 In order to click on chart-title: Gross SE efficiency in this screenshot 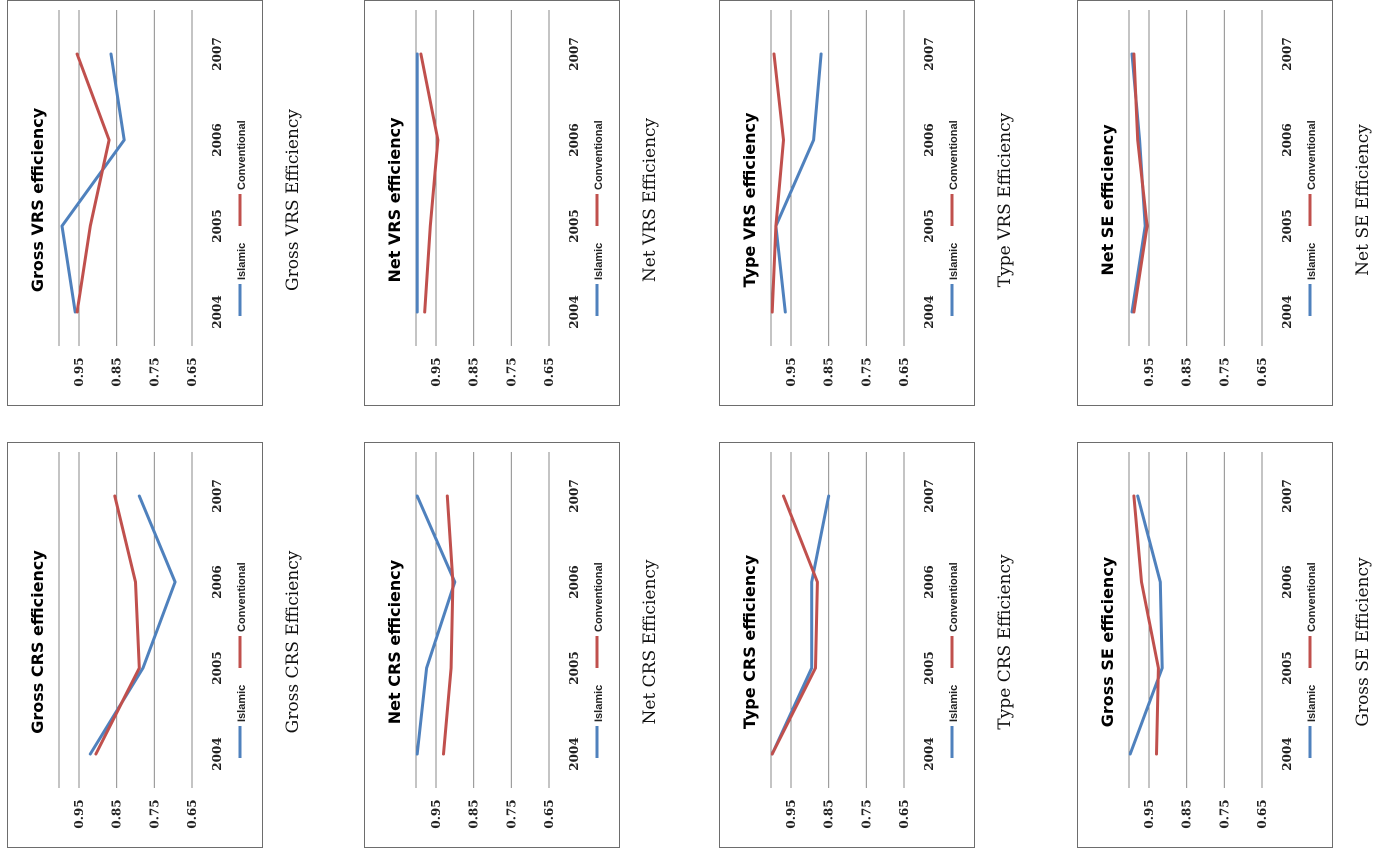, I will do `click(1107, 641)`.